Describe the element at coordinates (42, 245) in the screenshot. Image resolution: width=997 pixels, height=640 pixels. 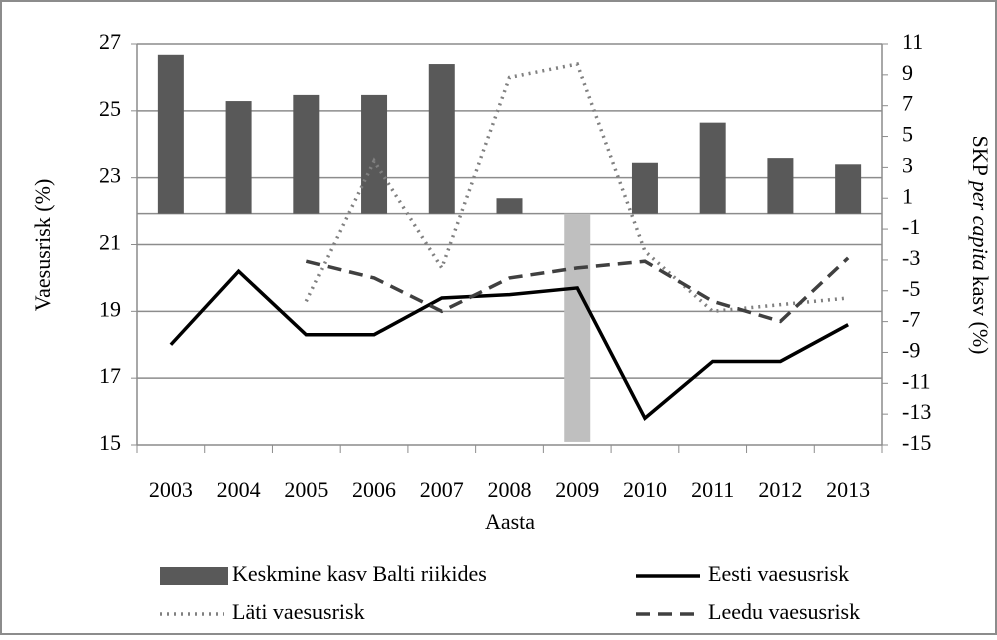
I see `y-axis-title: Vaesusrisk (%)` at that location.